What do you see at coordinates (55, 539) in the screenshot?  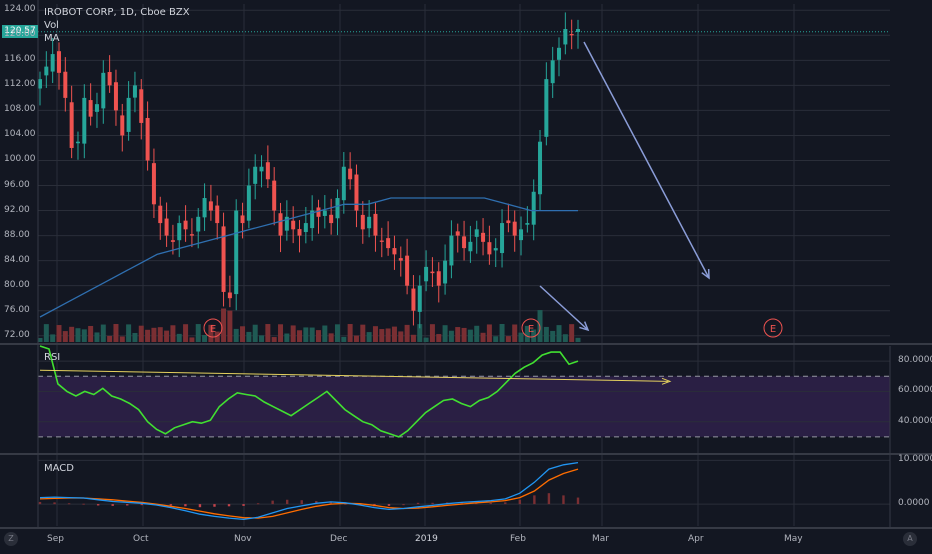 I see `time-tick-label: Sep` at bounding box center [55, 539].